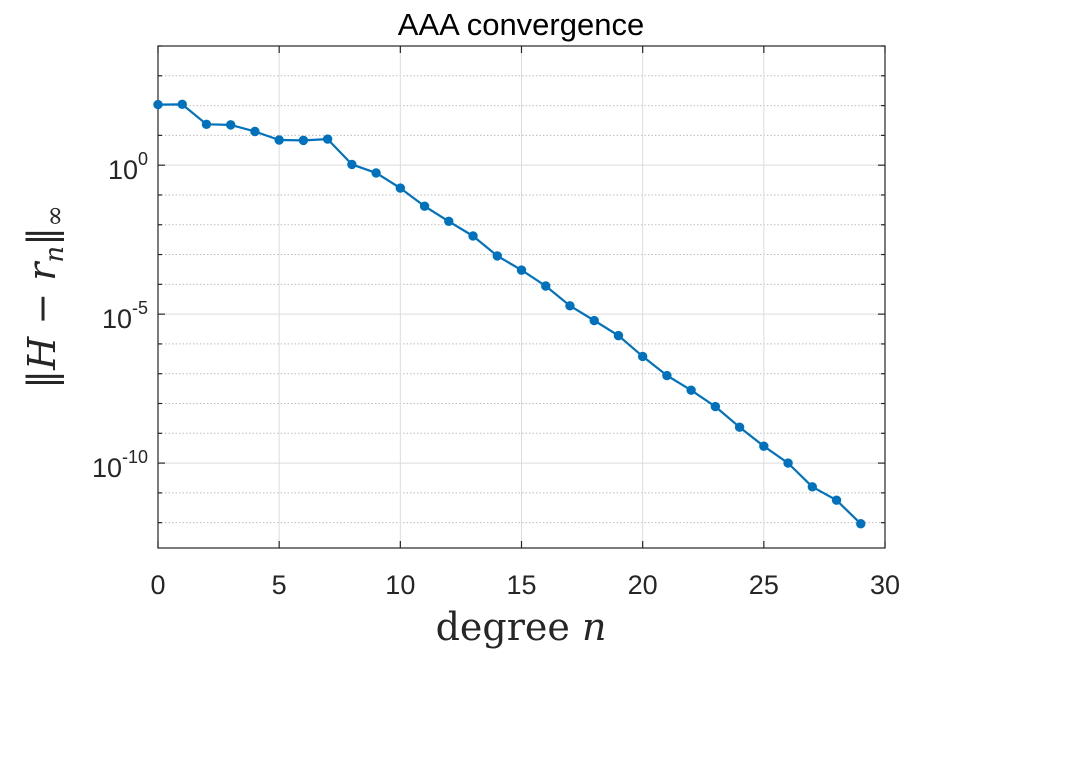  What do you see at coordinates (120, 465) in the screenshot?
I see `y-tick-label: 10⁻¹⁰` at bounding box center [120, 465].